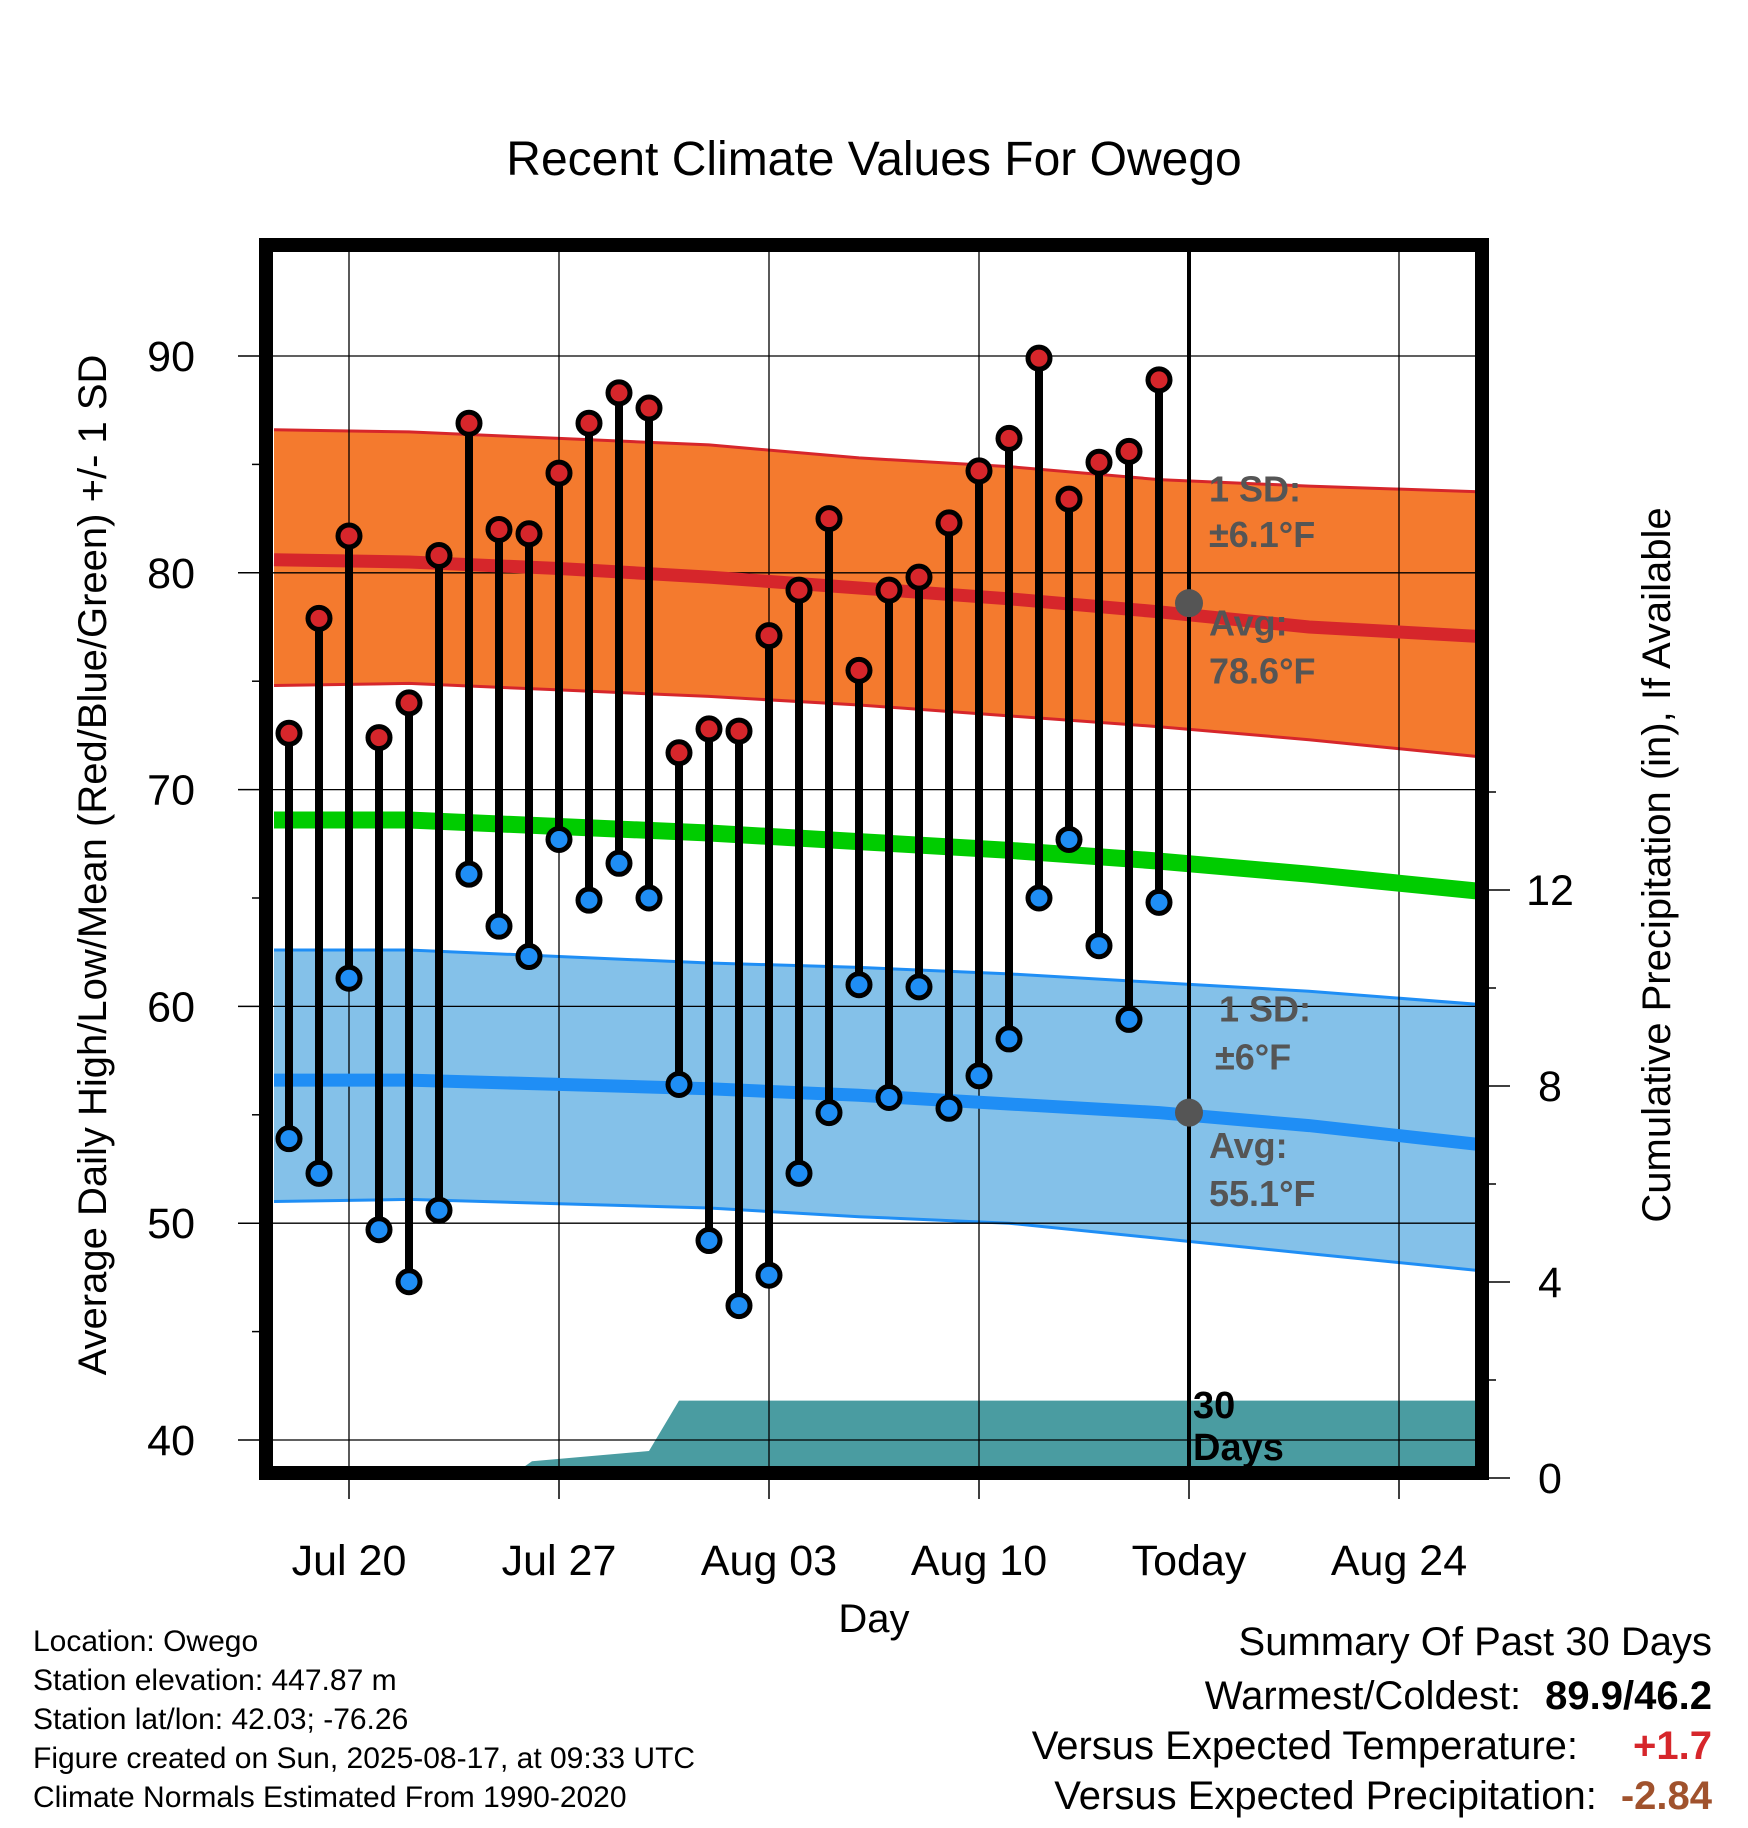  What do you see at coordinates (877, 461) in the screenshot?
I see `high-band-upper-edge` at bounding box center [877, 461].